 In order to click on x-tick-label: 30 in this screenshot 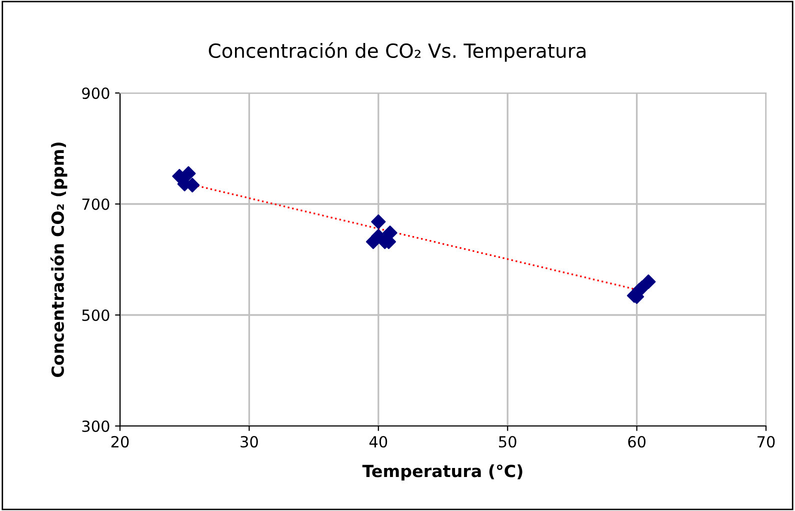, I will do `click(249, 442)`.